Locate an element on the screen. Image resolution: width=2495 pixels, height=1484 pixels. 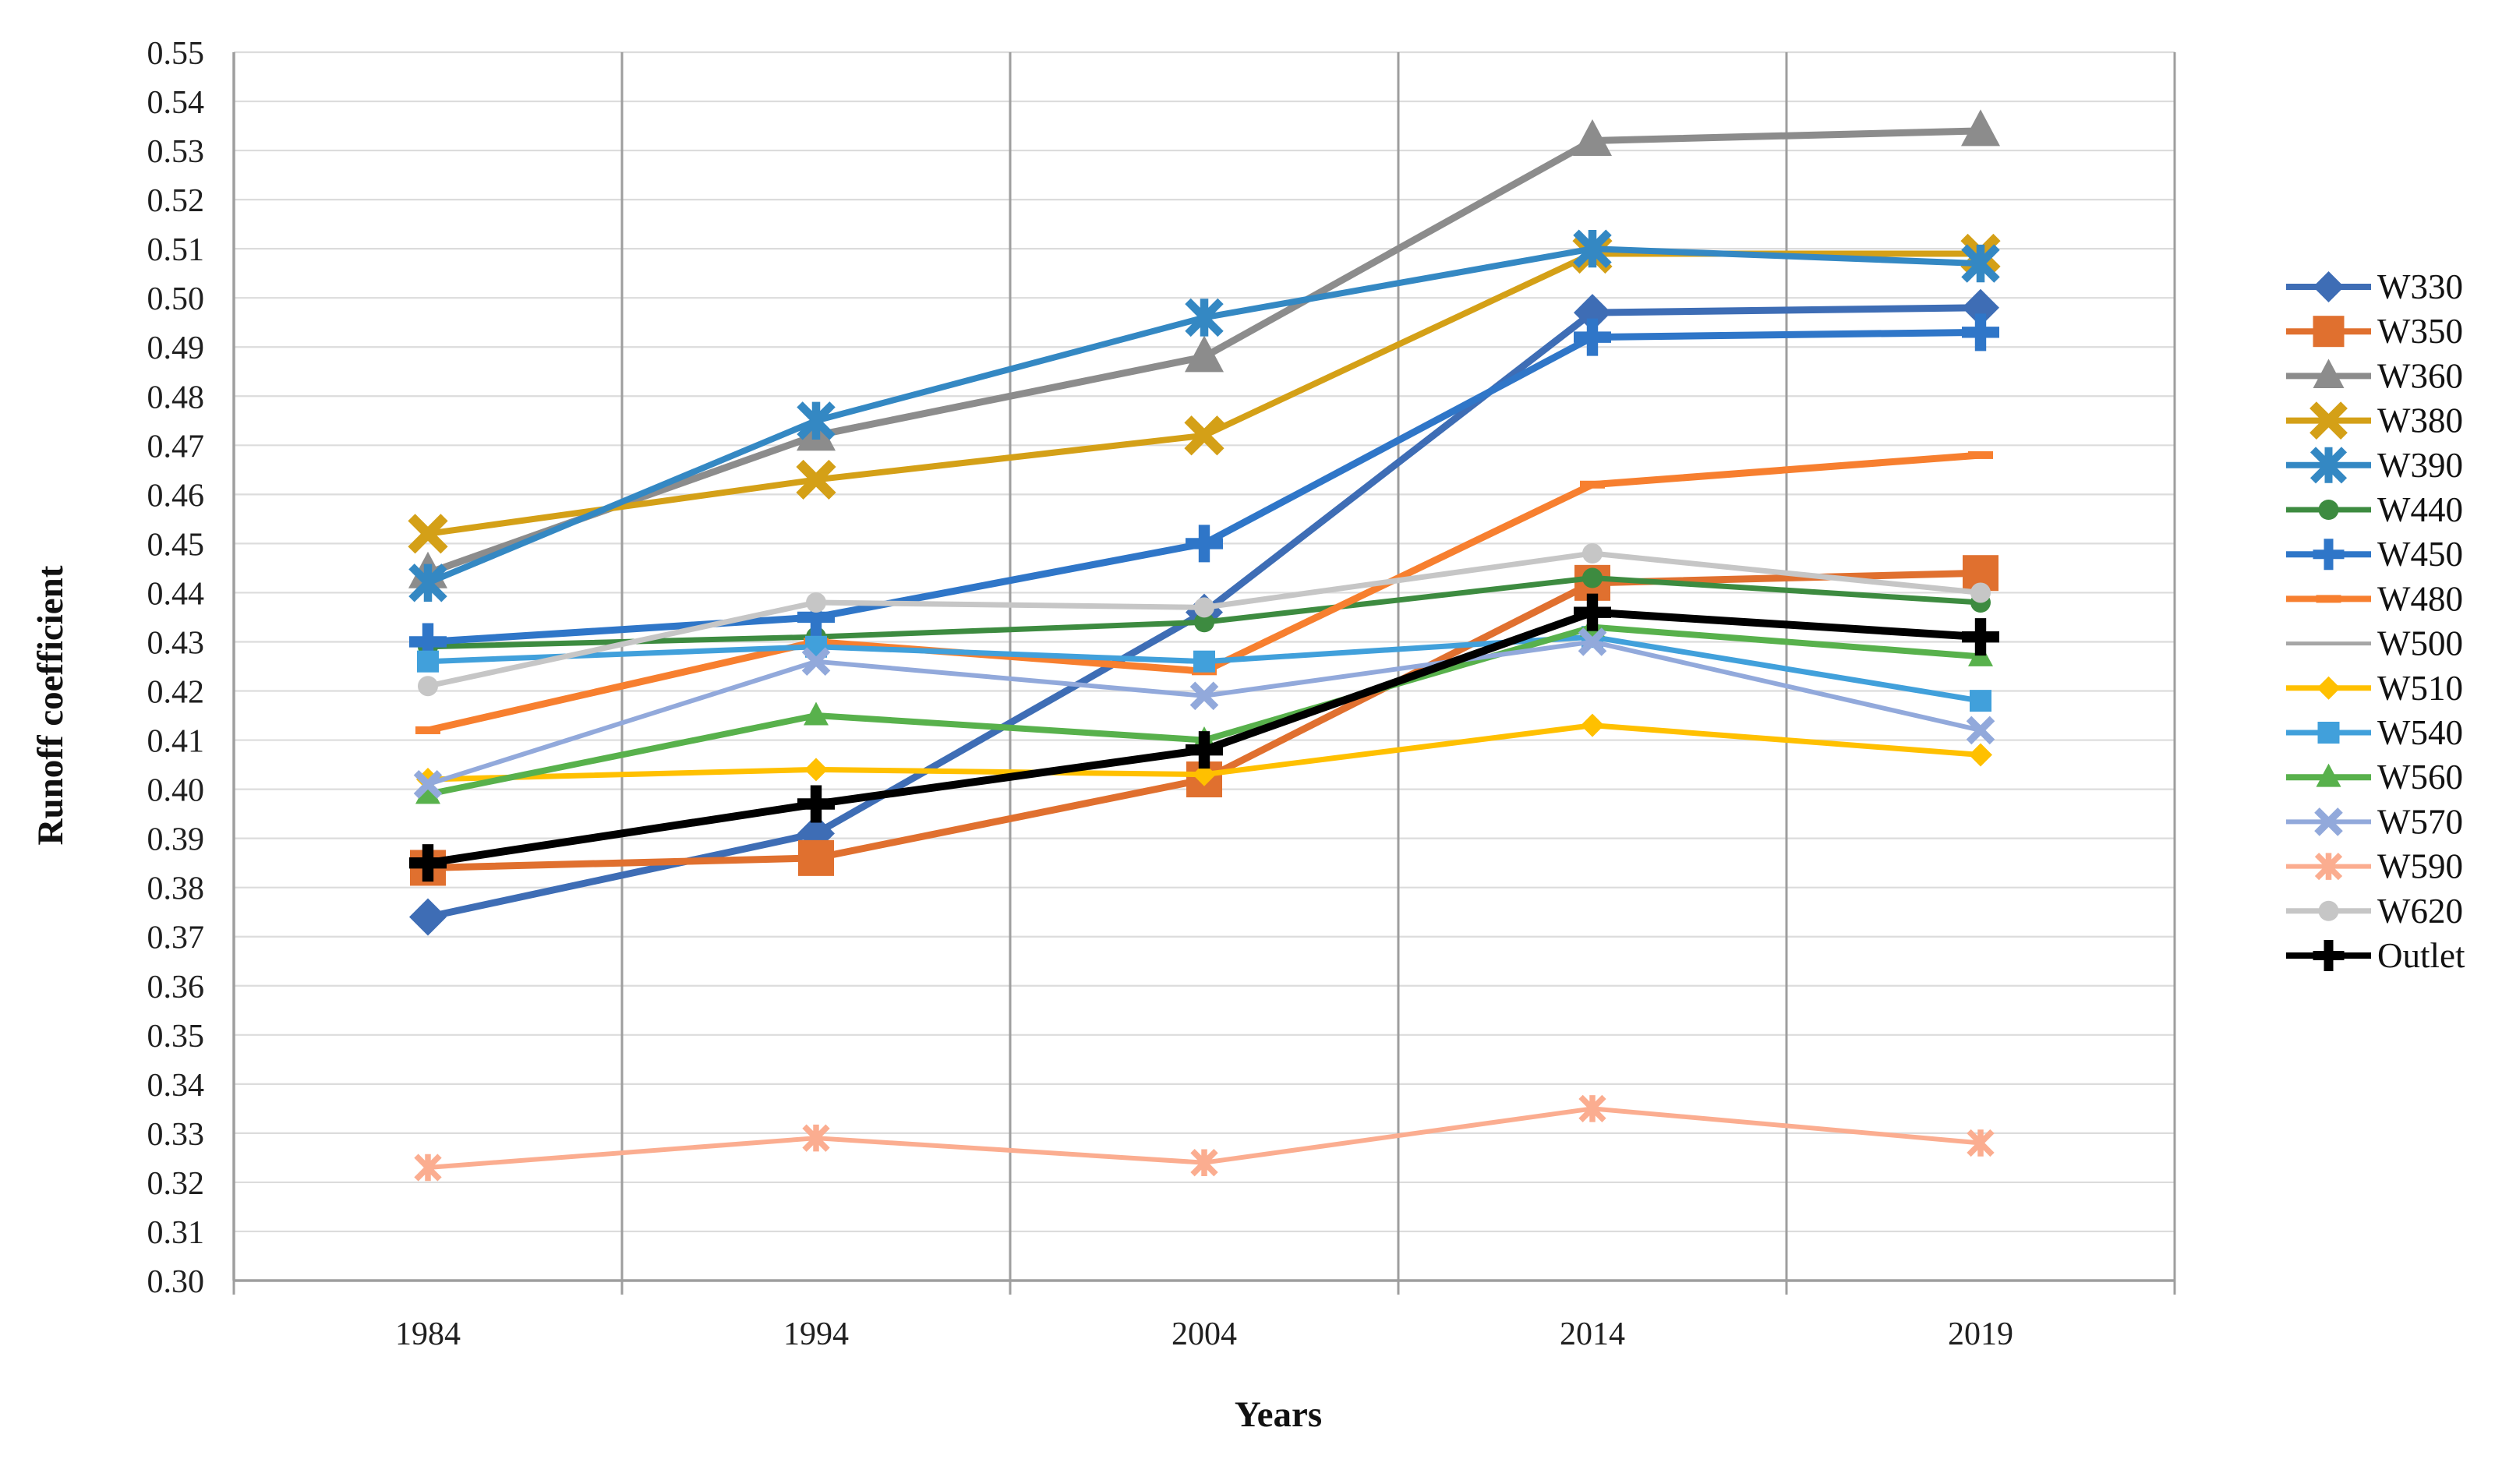
y-axis-title: Runoff coefficient is located at coordinates (50, 705).